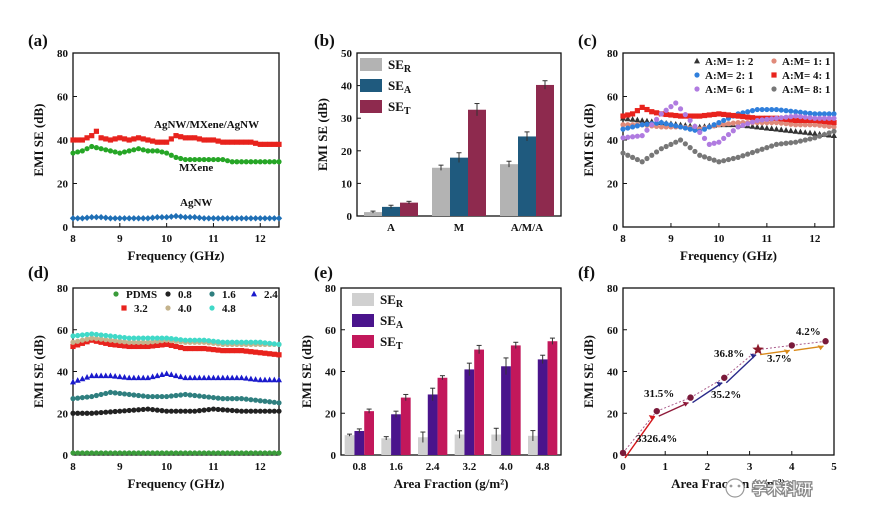 The image size is (882, 526). I want to click on d-legend-label-6: 4.8, so click(229, 309).